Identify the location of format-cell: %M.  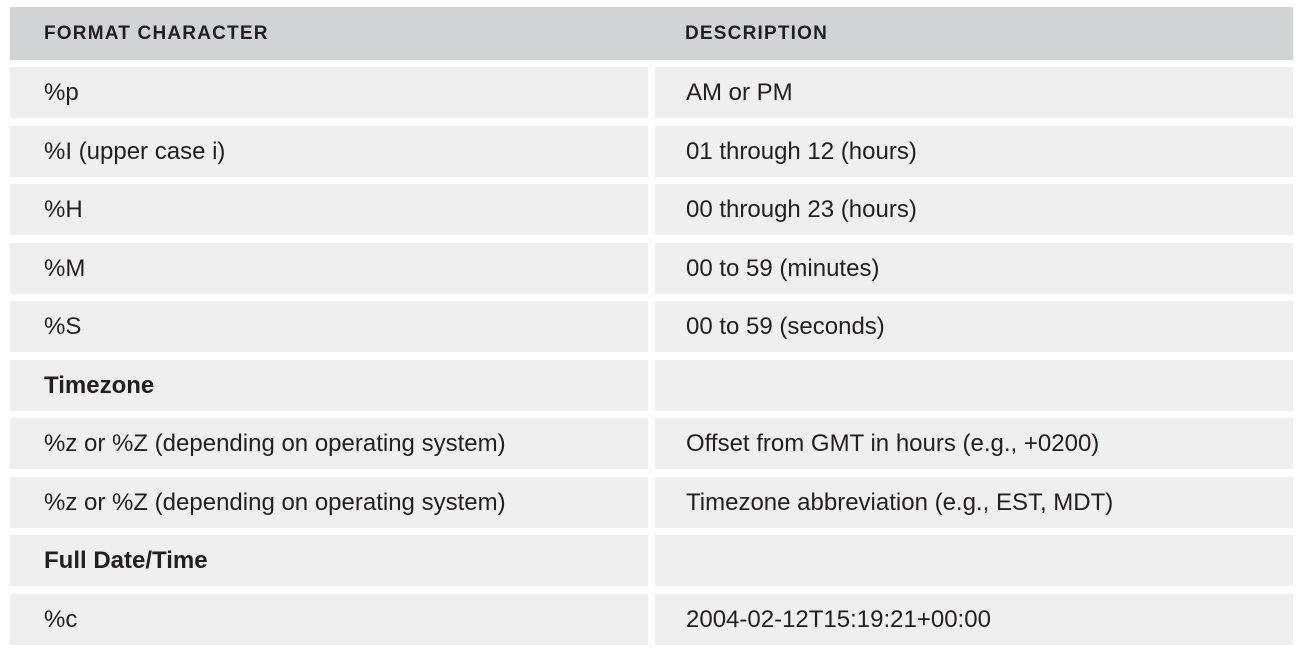
(329, 268).